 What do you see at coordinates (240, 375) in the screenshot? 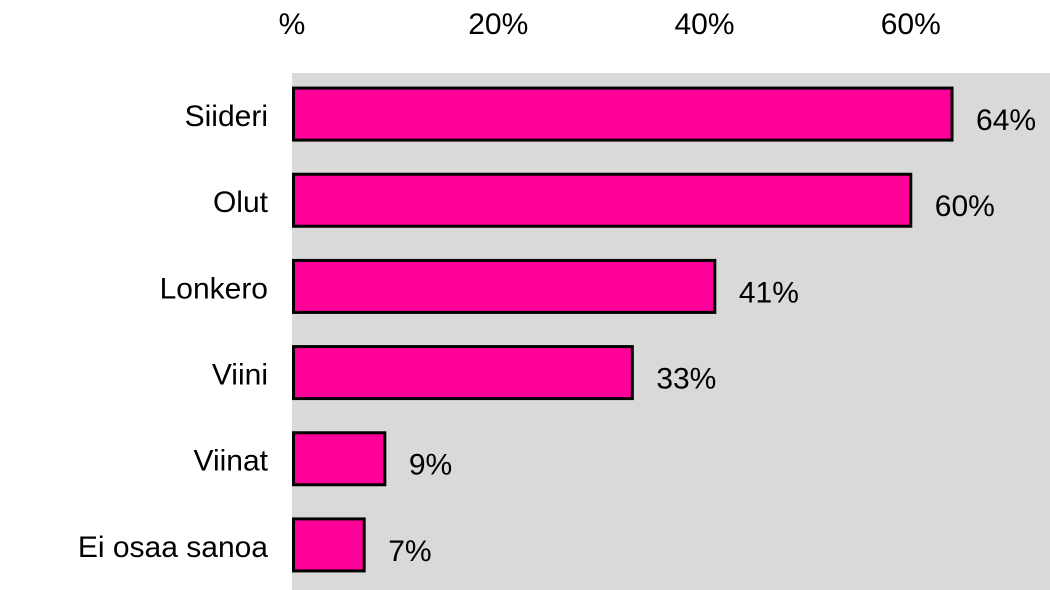
I see `y-tick-label: Viini` at bounding box center [240, 375].